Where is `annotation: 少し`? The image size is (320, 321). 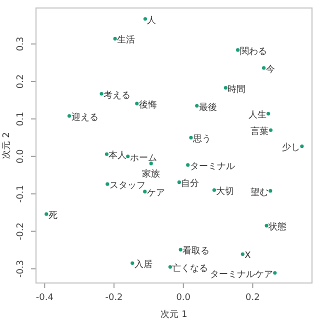
annotation: 少し is located at coordinates (291, 148).